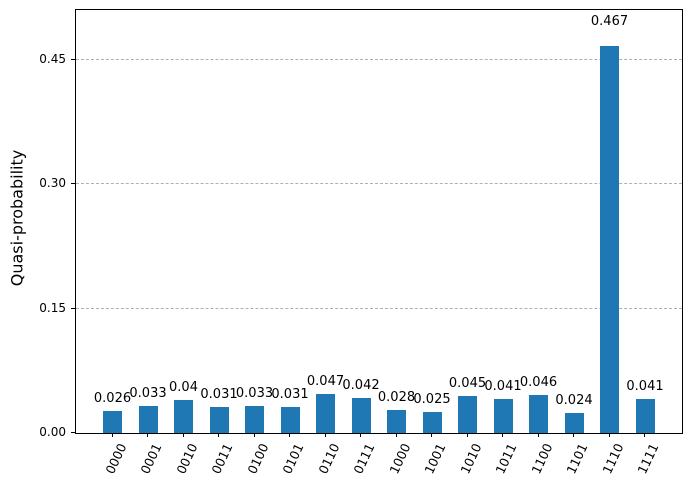 This screenshot has width=690, height=490. Describe the element at coordinates (432, 400) in the screenshot. I see `bar-value-label: 0.025` at that location.